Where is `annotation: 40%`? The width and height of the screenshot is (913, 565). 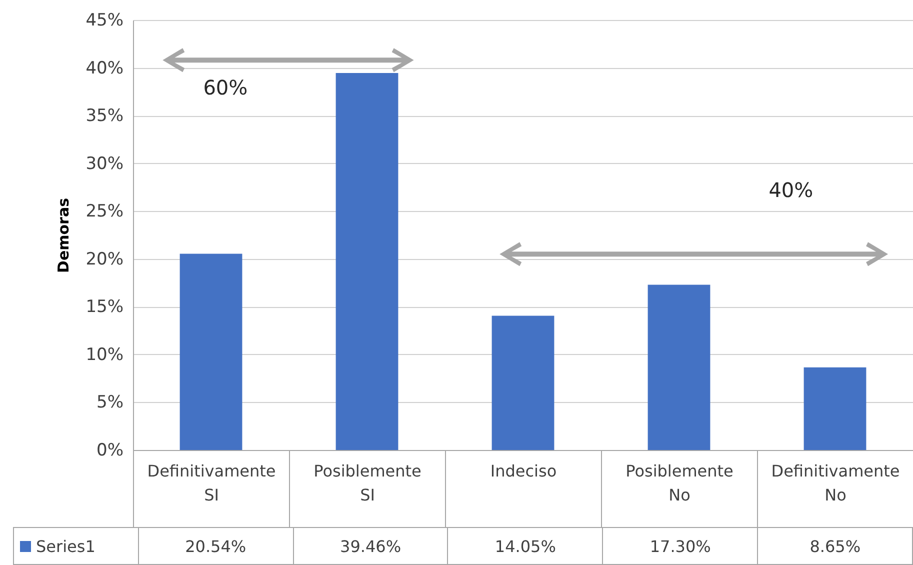 annotation: 40% is located at coordinates (791, 190).